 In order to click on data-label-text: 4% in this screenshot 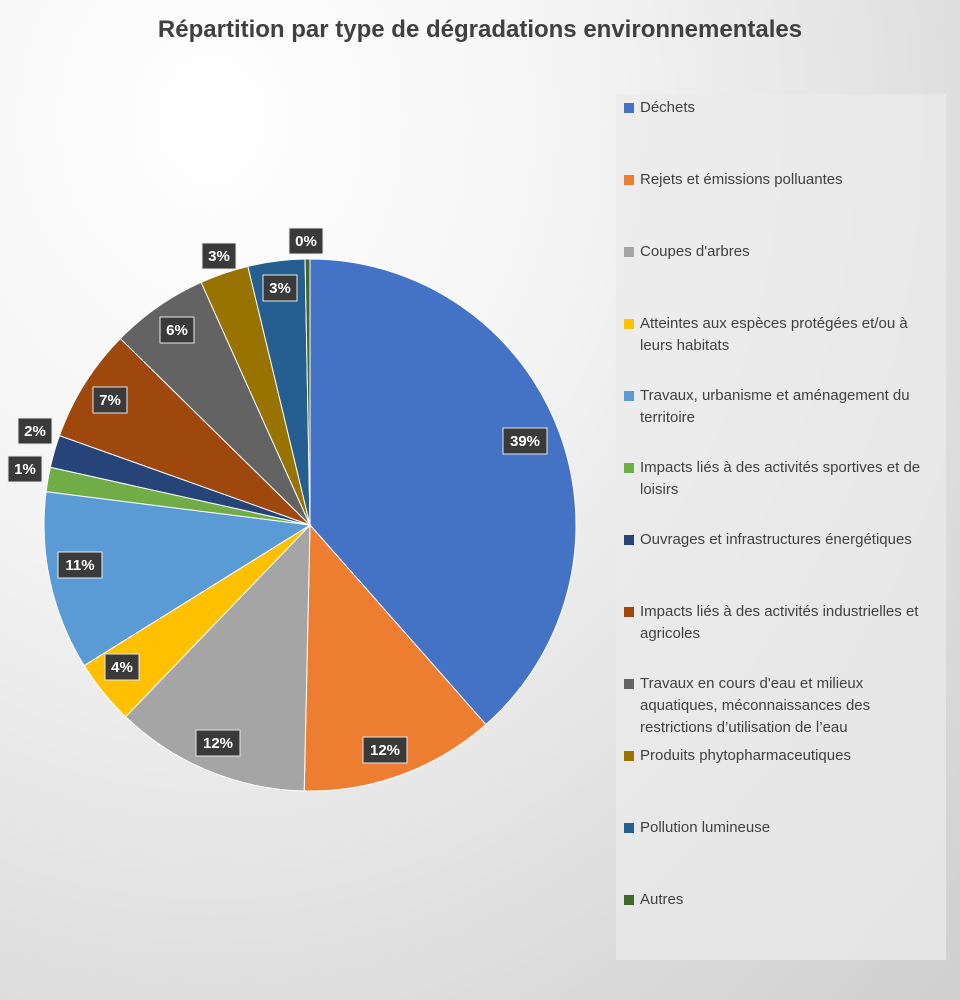, I will do `click(122, 667)`.